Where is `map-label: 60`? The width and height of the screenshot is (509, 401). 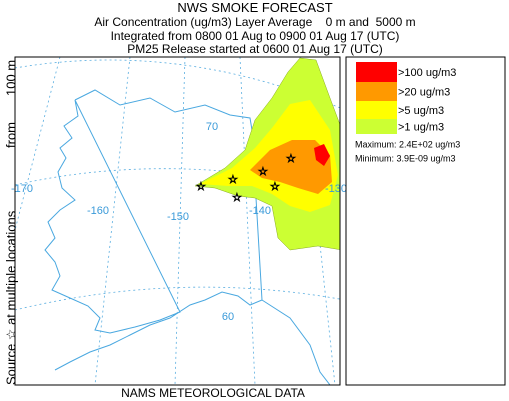
map-label: 60 is located at coordinates (228, 317).